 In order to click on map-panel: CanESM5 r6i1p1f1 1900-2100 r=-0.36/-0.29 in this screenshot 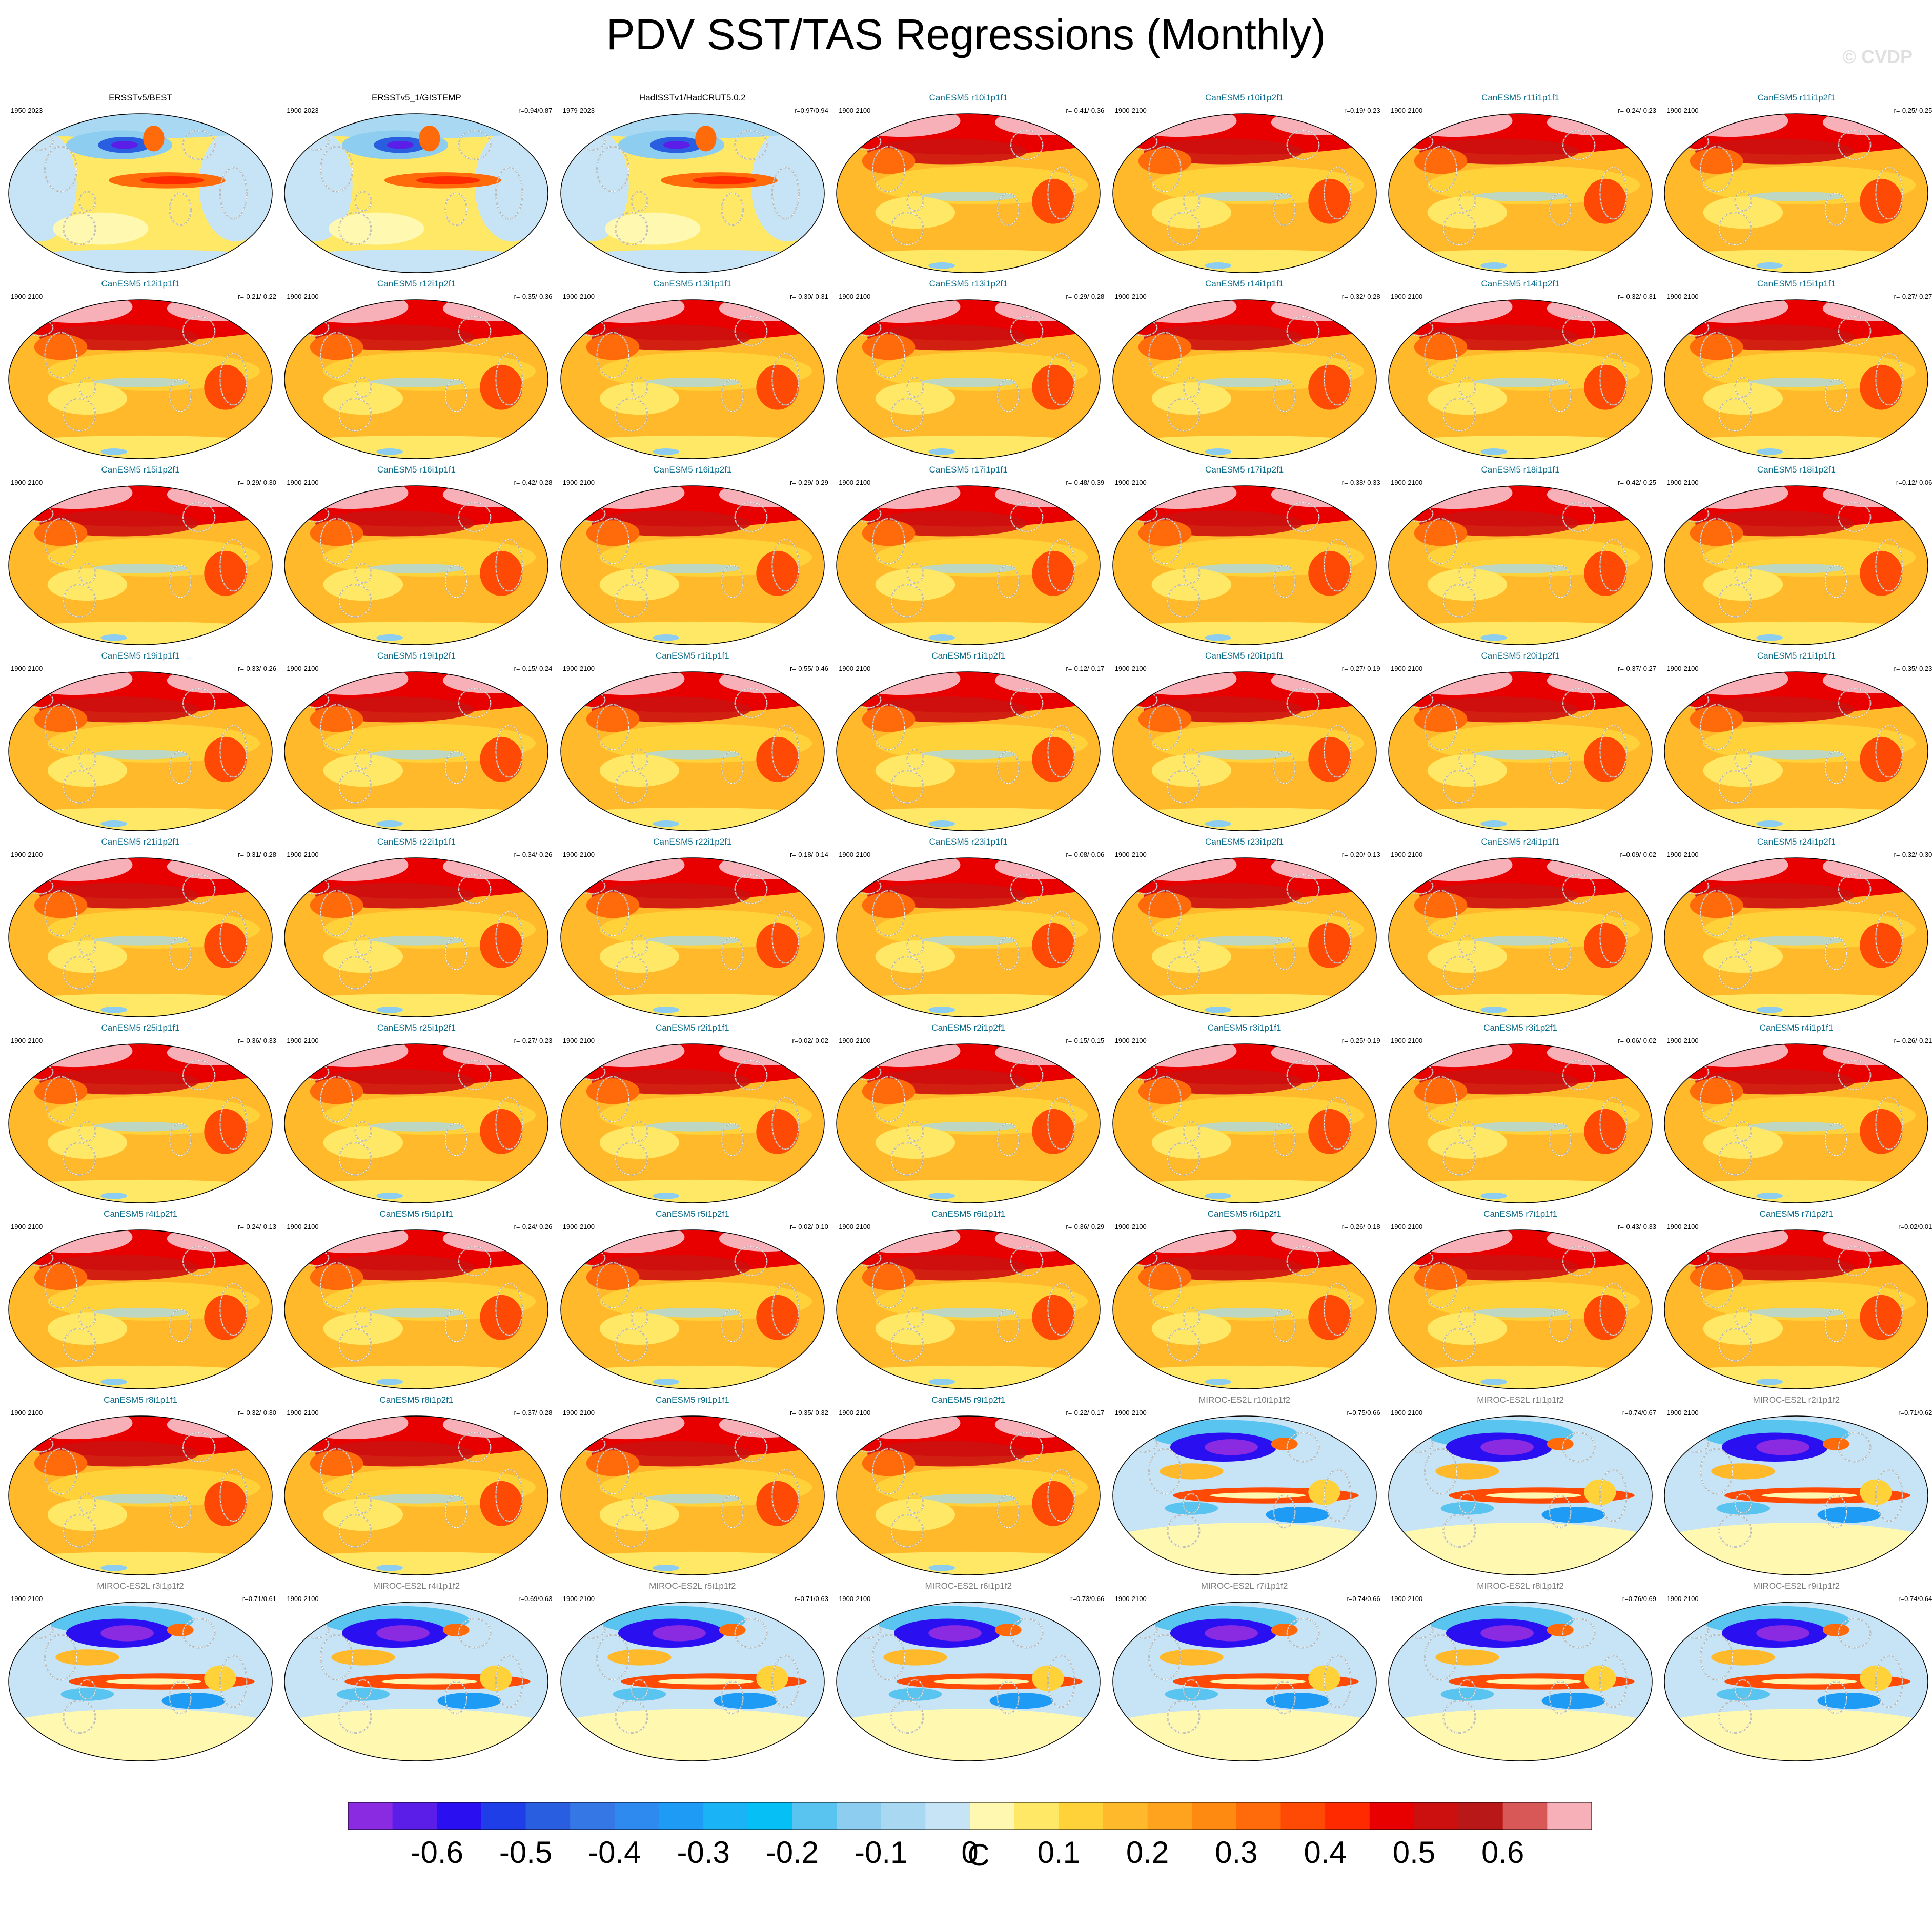, I will do `click(968, 1301)`.